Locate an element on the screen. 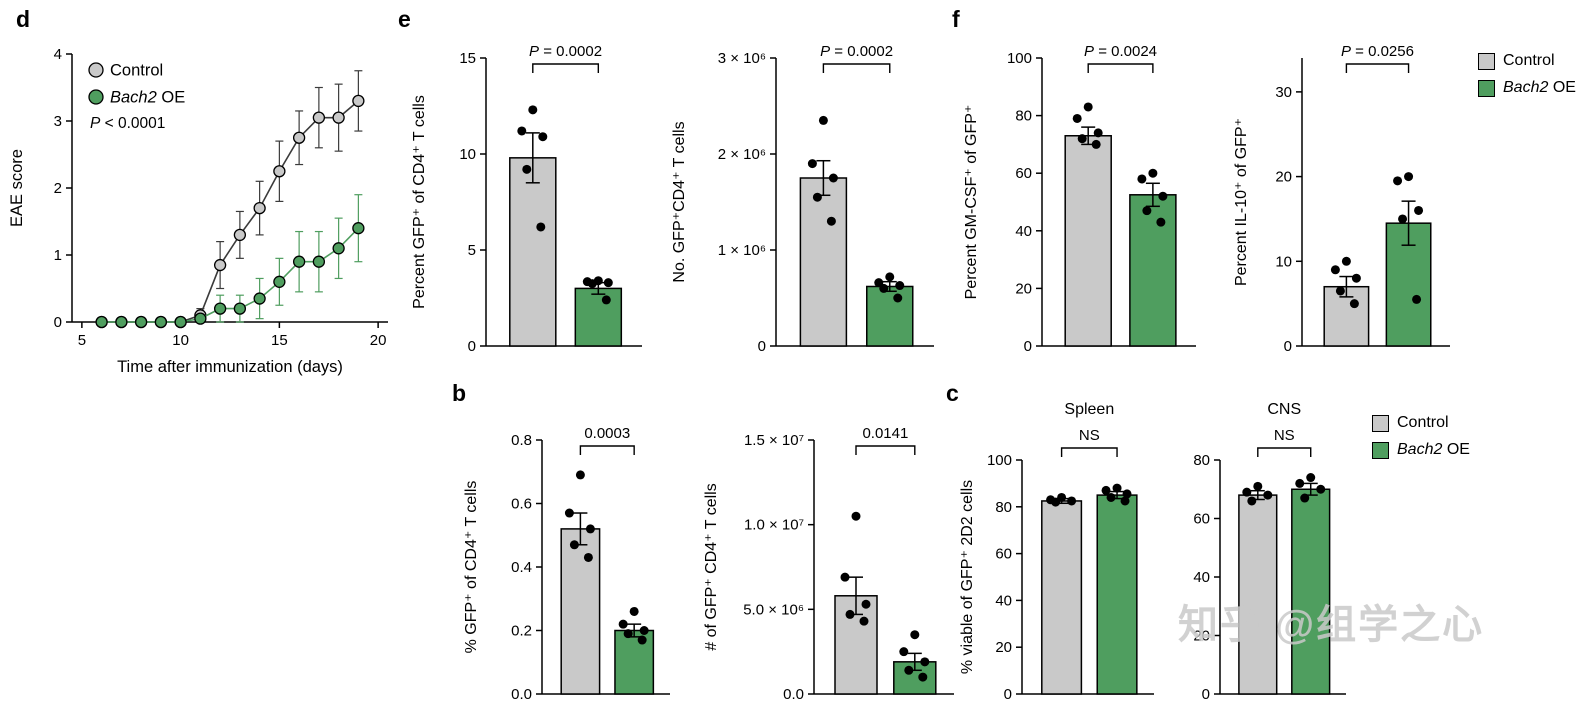  sig-label: 0.0141 is located at coordinates (885, 433).